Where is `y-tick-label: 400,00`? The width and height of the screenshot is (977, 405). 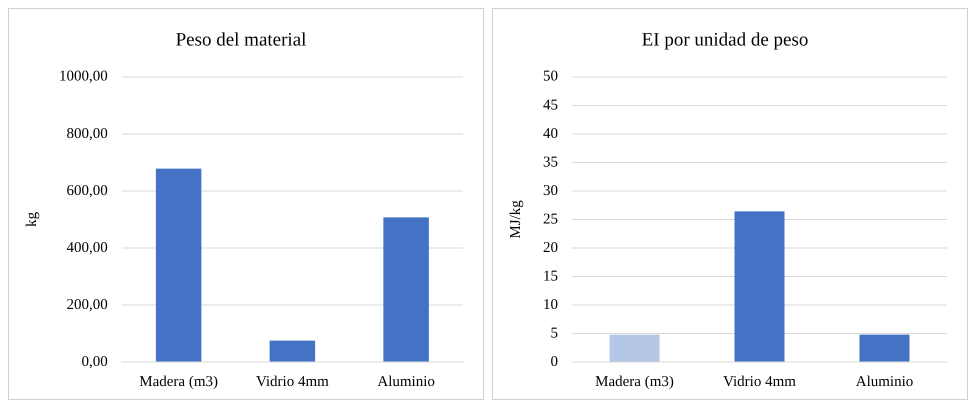
y-tick-label: 400,00 is located at coordinates (87, 248).